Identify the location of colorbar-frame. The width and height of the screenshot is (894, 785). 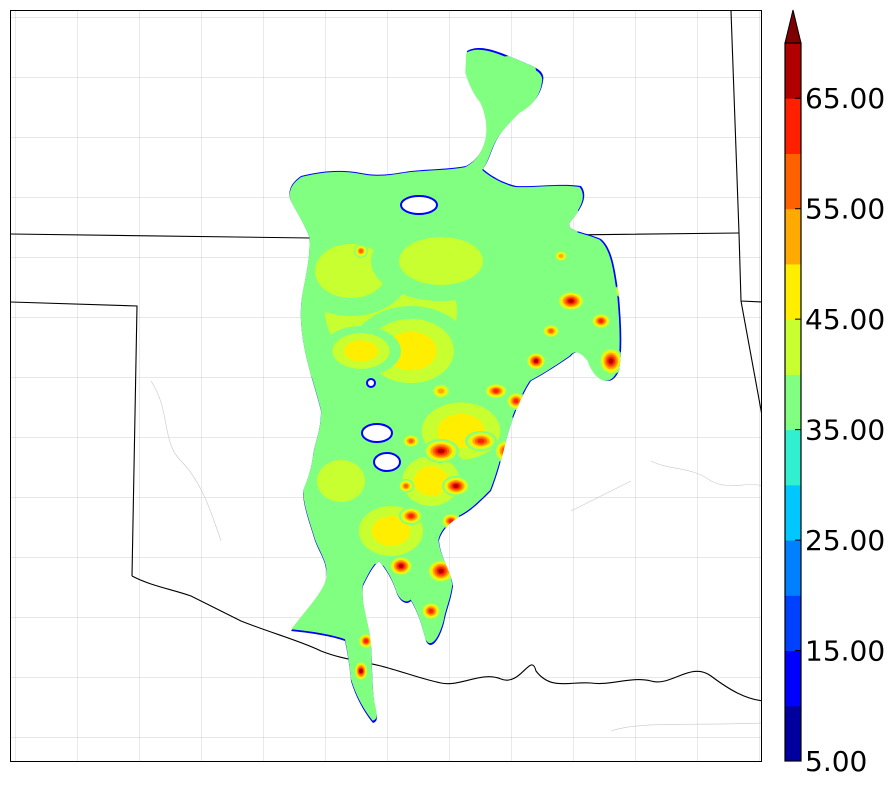
(793, 402).